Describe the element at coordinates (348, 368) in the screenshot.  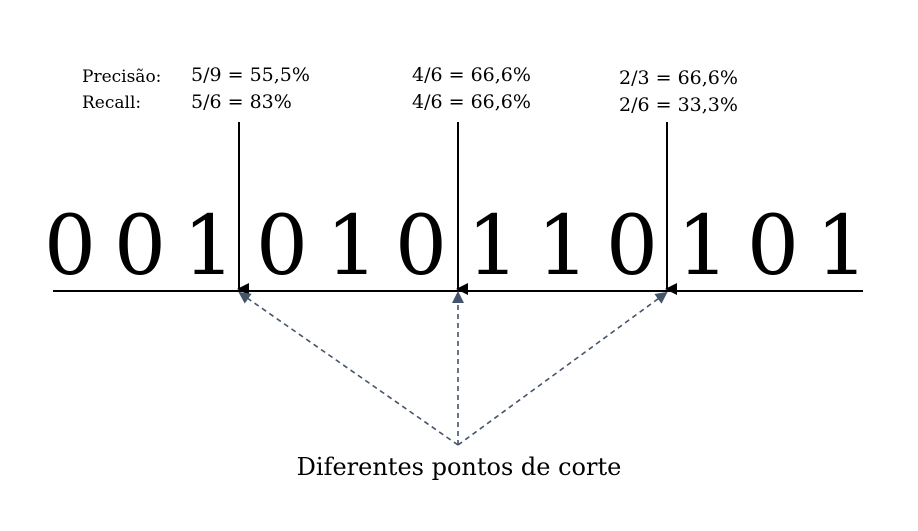
I see `dashed-arrow-left` at that location.